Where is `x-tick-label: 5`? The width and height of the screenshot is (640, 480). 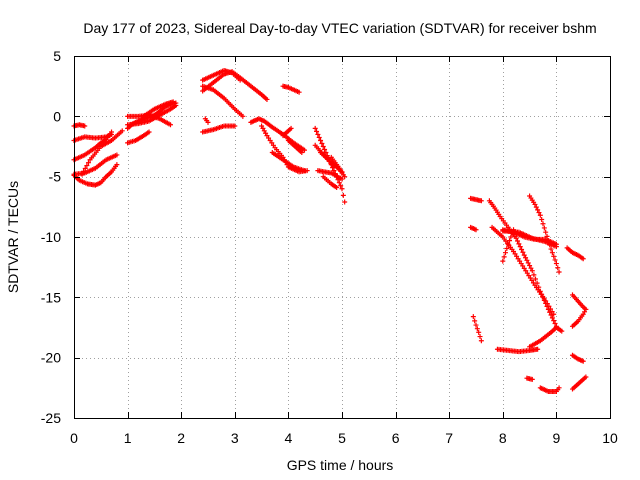 x-tick-label: 5 is located at coordinates (342, 438).